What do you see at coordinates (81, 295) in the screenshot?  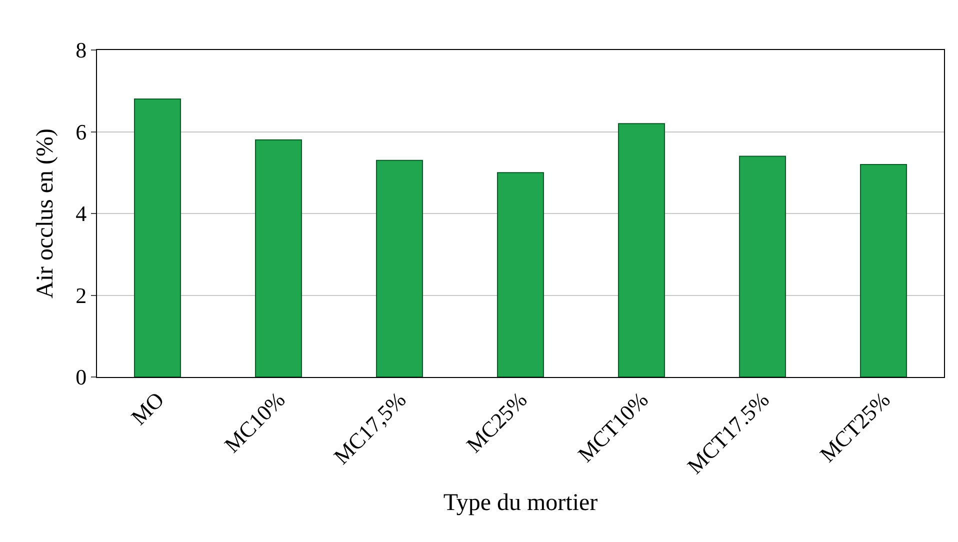 I see `y-tick-label: 2` at bounding box center [81, 295].